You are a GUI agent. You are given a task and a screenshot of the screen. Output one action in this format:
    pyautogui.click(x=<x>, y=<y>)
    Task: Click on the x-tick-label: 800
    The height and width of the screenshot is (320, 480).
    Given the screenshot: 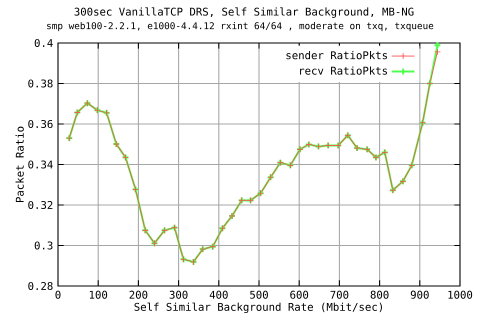 What is the action you would take?
    pyautogui.click(x=379, y=294)
    